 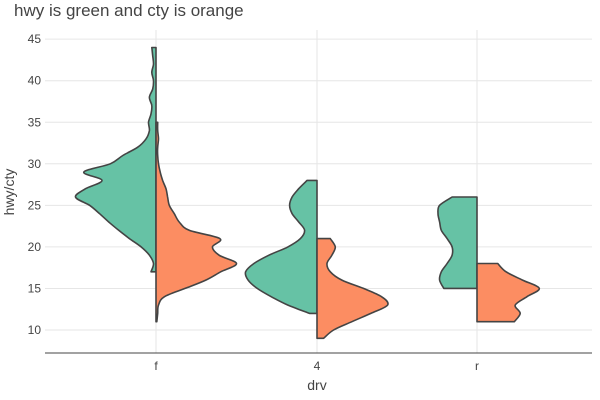 What do you see at coordinates (35, 205) in the screenshot?
I see `y-tick-label: 25` at bounding box center [35, 205].